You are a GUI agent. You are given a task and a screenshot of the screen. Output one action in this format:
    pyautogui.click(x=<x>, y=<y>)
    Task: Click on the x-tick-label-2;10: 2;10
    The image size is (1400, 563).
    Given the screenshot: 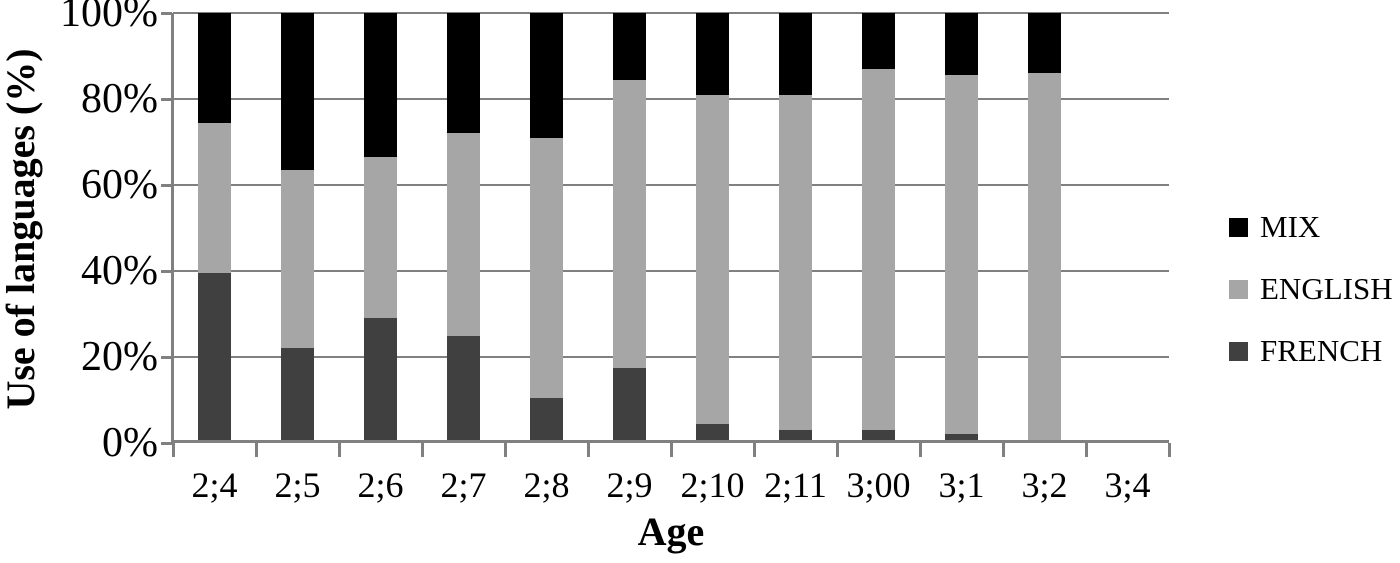 What is the action you would take?
    pyautogui.click(x=712, y=485)
    